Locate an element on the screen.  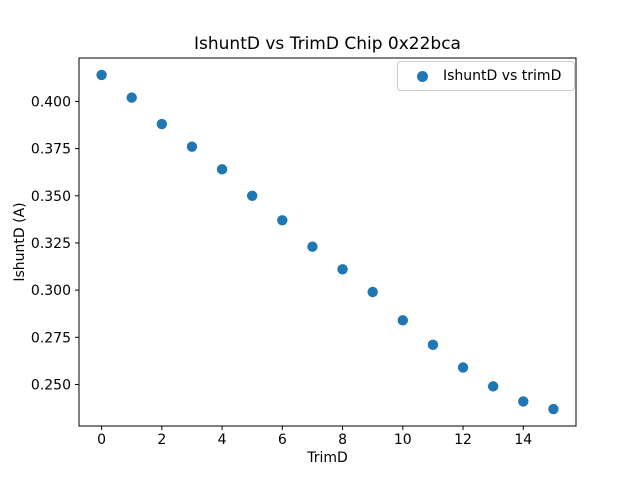
legend: IshuntD vs trimD is located at coordinates (486, 76).